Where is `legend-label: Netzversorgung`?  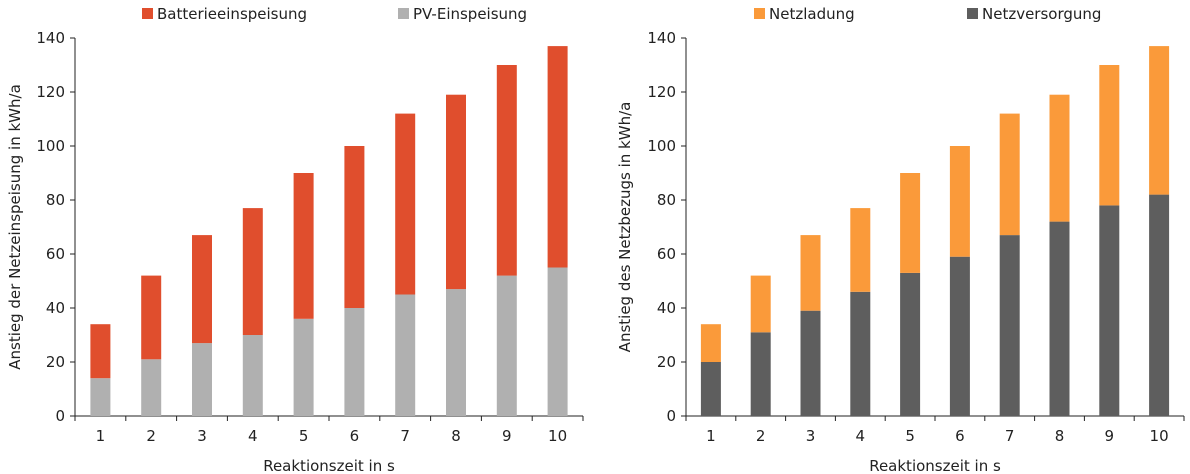 legend-label: Netzversorgung is located at coordinates (1041, 14).